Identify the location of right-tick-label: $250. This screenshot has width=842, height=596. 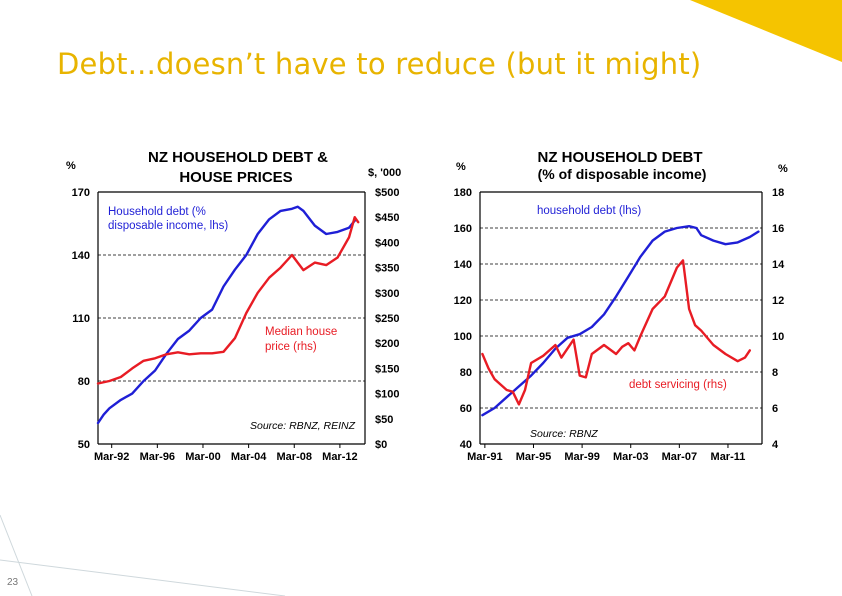
(387, 319).